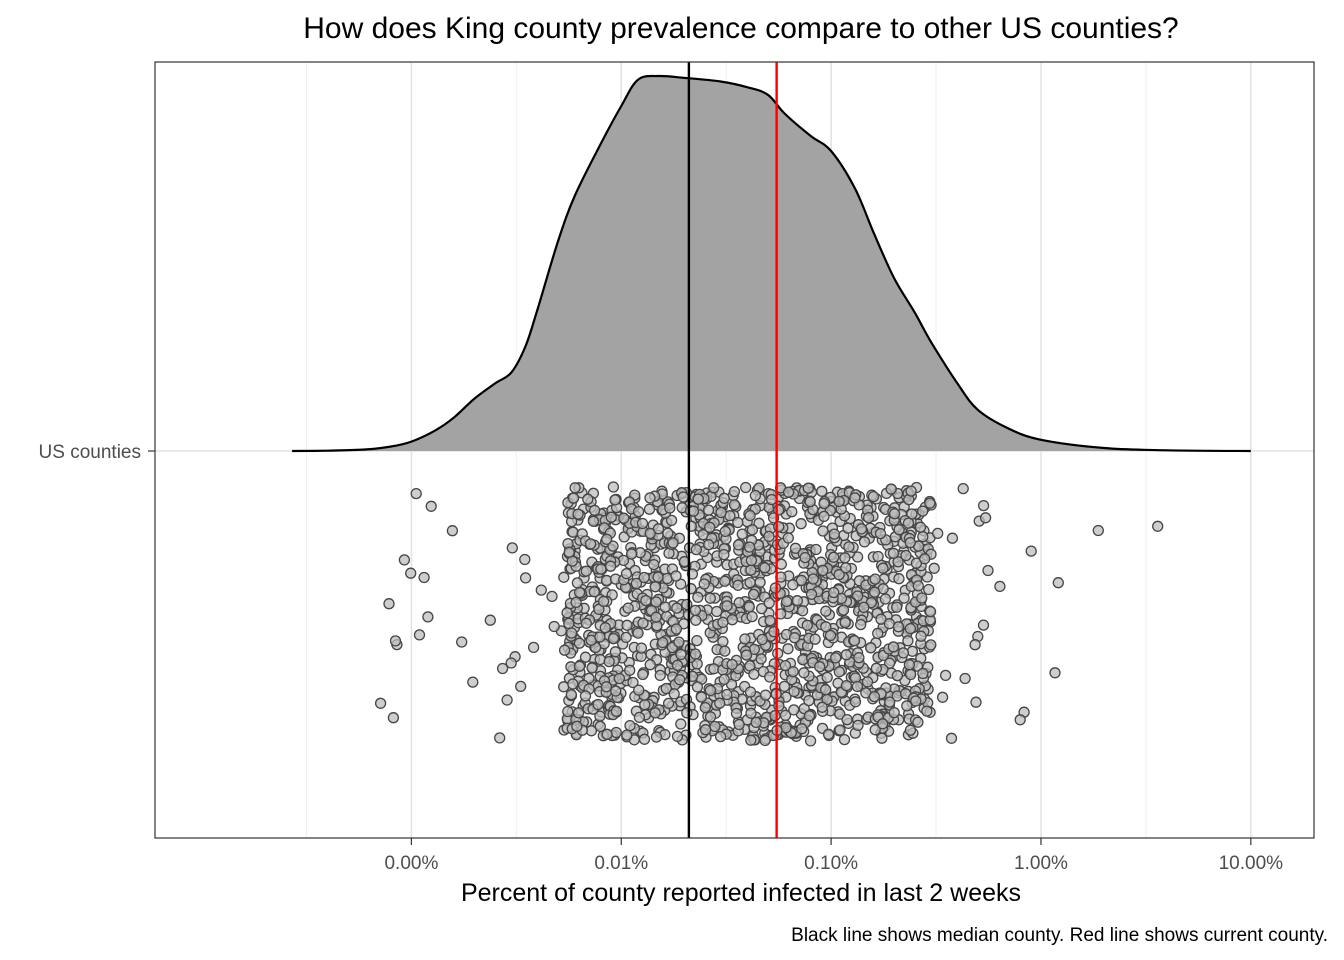 The height and width of the screenshot is (960, 1344). What do you see at coordinates (732, 450) in the screenshot?
I see `reference-lines` at bounding box center [732, 450].